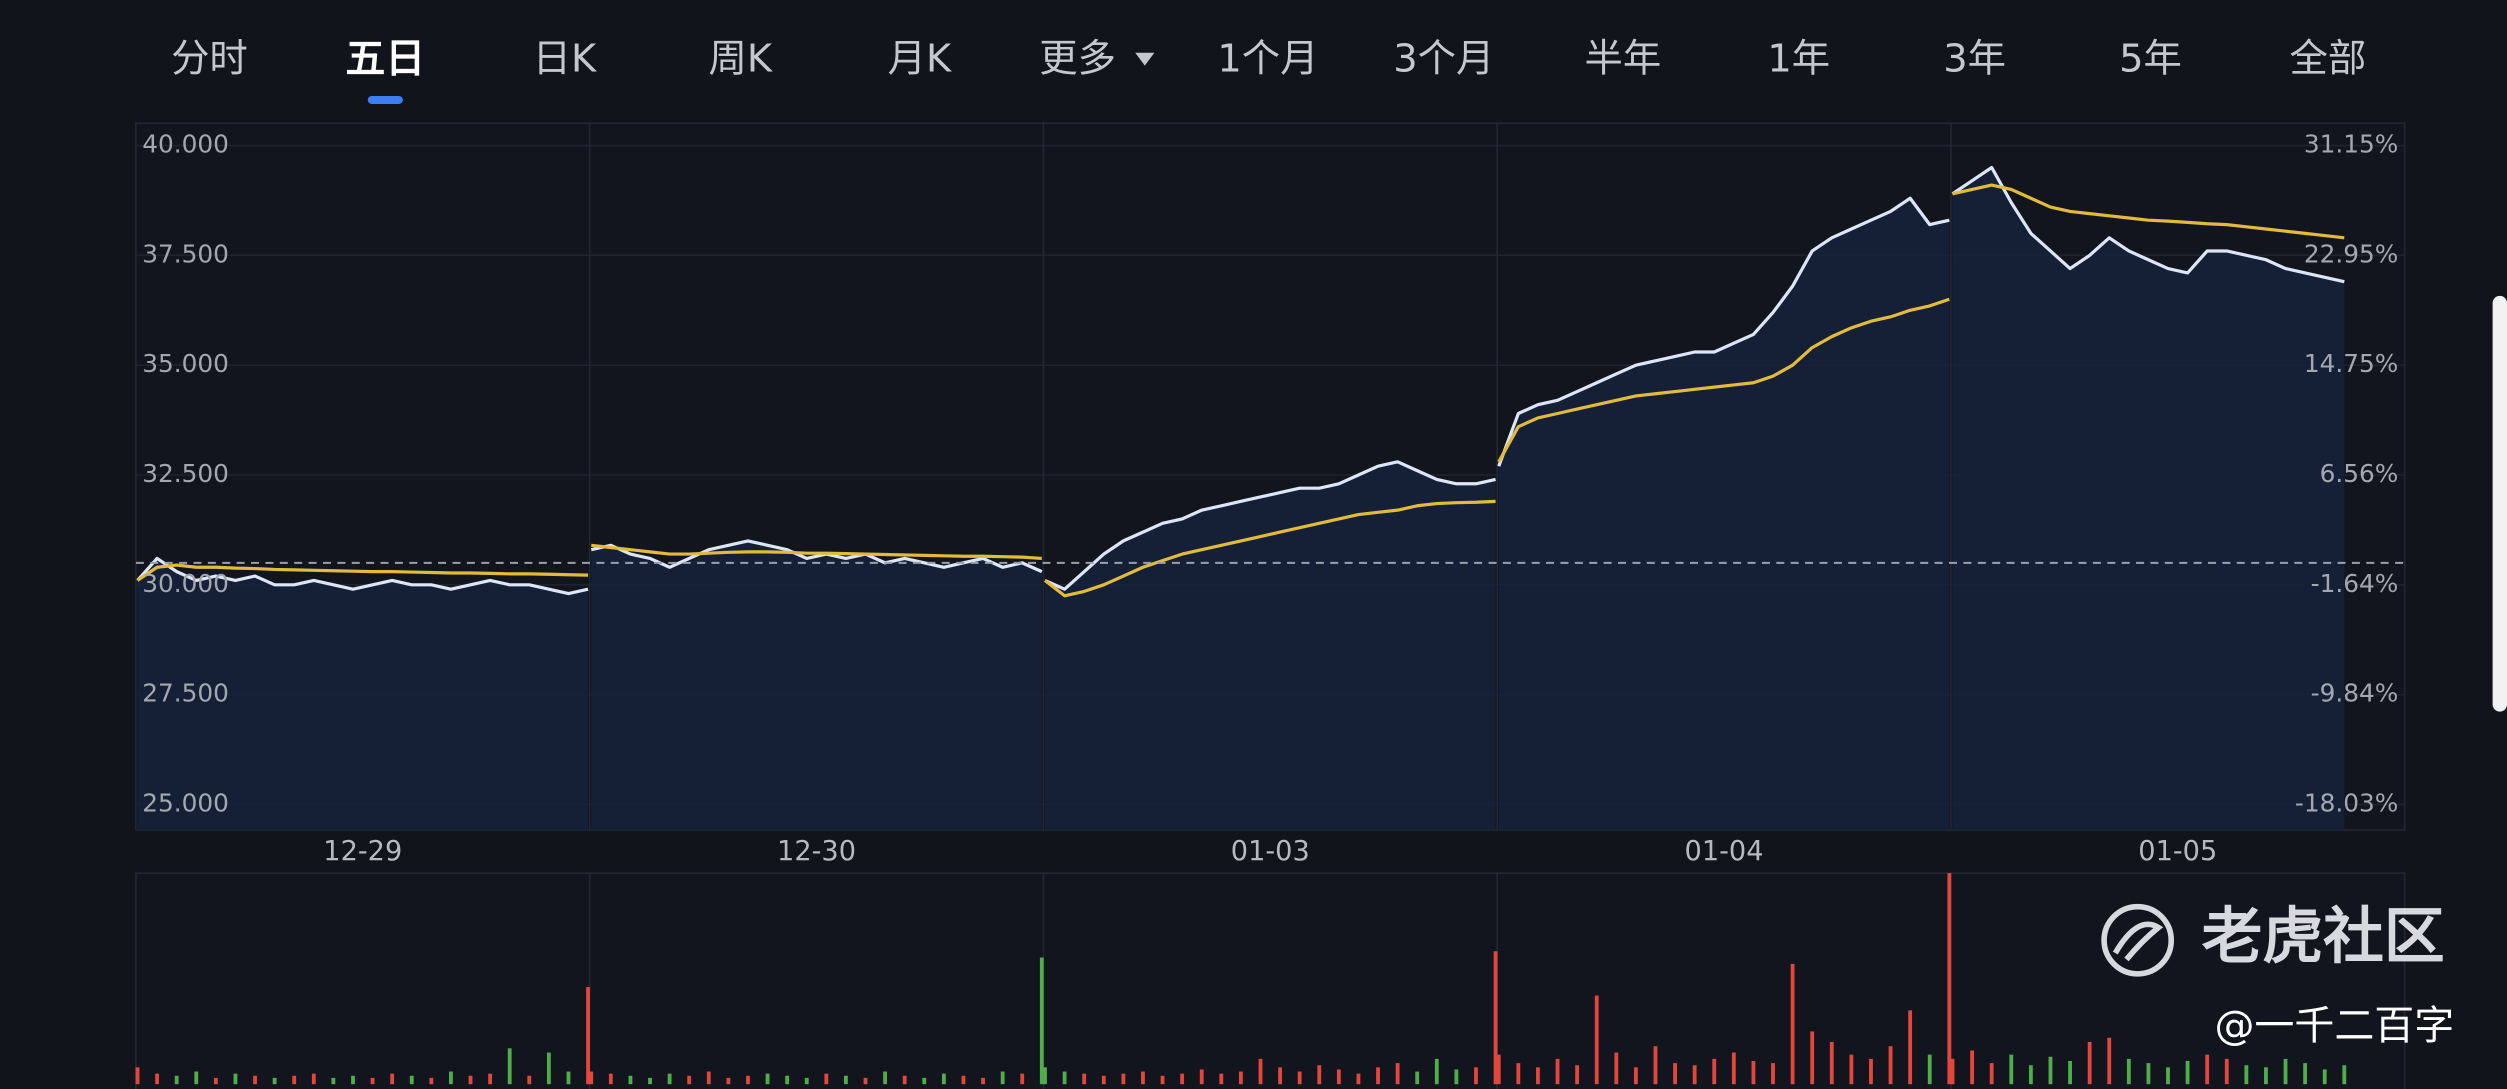 Image resolution: width=2507 pixels, height=1089 pixels. What do you see at coordinates (2177, 851) in the screenshot?
I see `x-tick-label: 01-05` at bounding box center [2177, 851].